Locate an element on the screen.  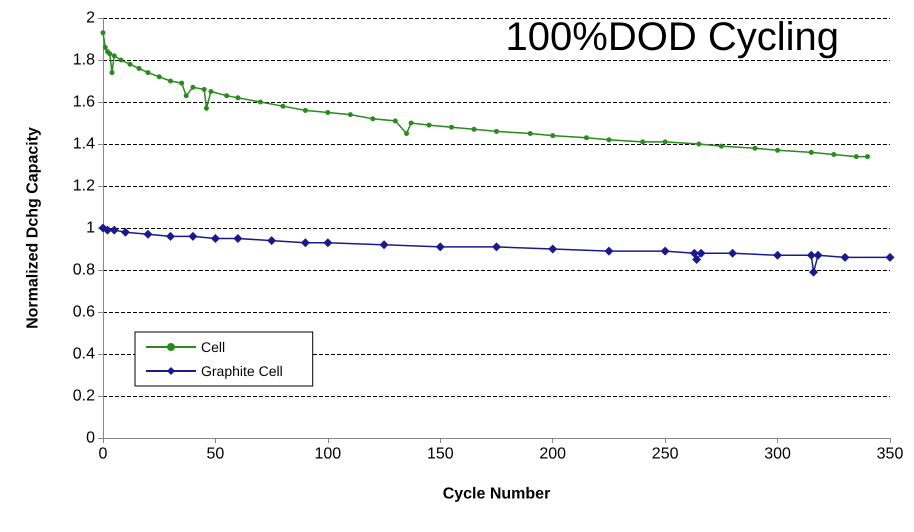
y-tick-label: 1.8 is located at coordinates (84, 60).